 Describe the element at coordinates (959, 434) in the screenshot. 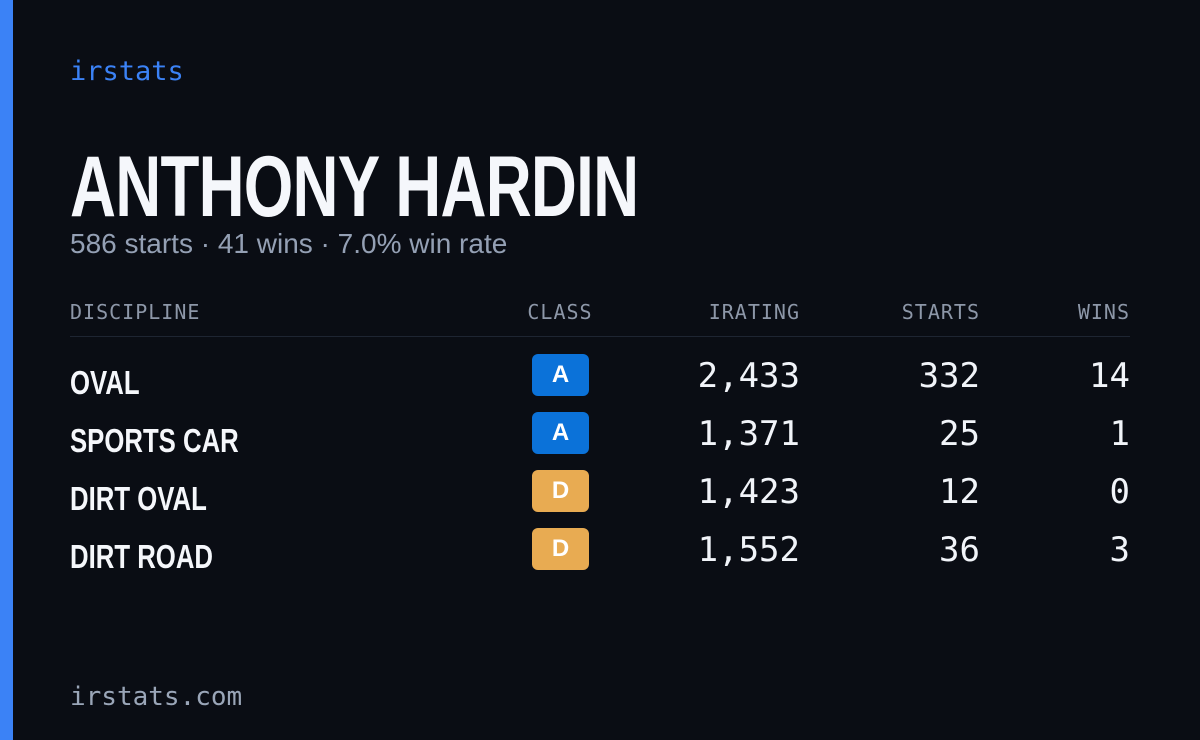

I see `starts: 25` at that location.